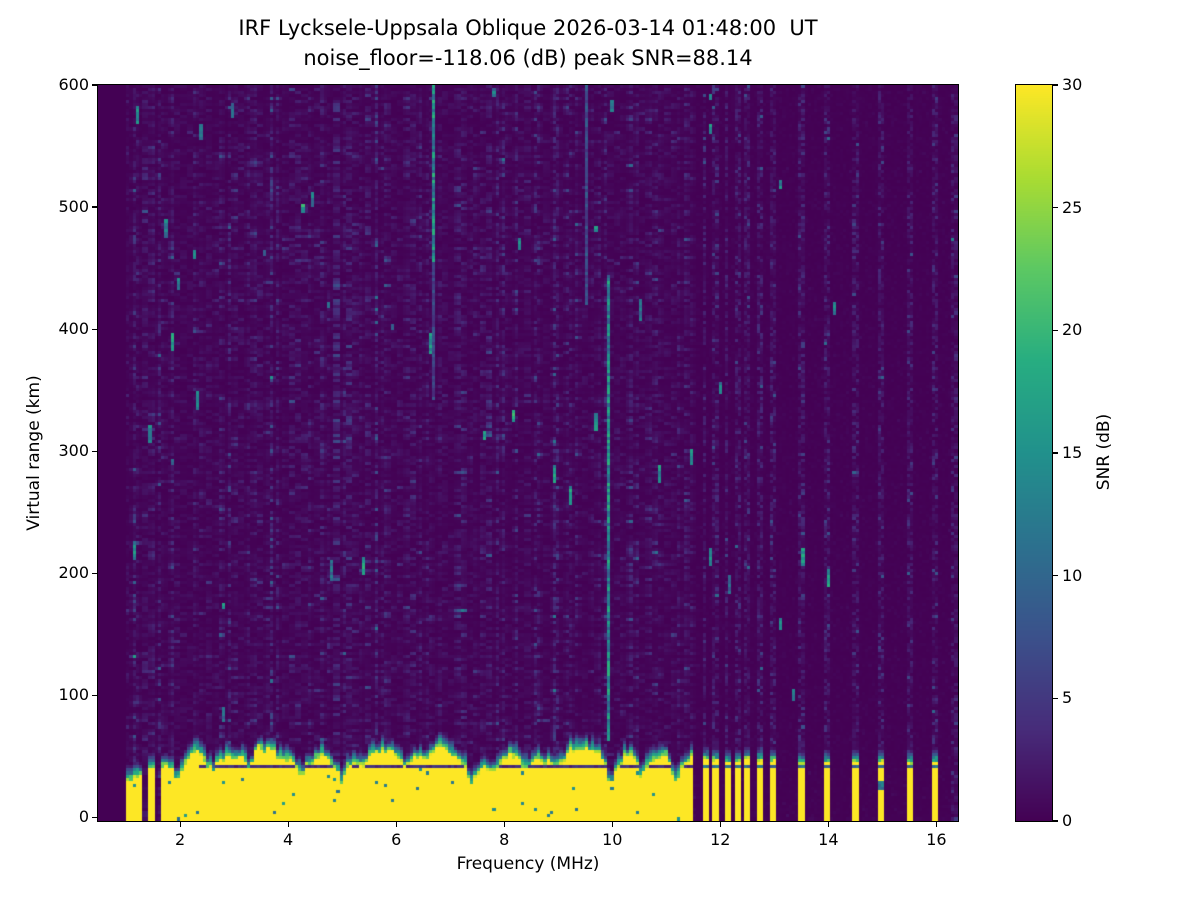  Describe the element at coordinates (83, 817) in the screenshot. I see `y-tick-label: 0` at that location.